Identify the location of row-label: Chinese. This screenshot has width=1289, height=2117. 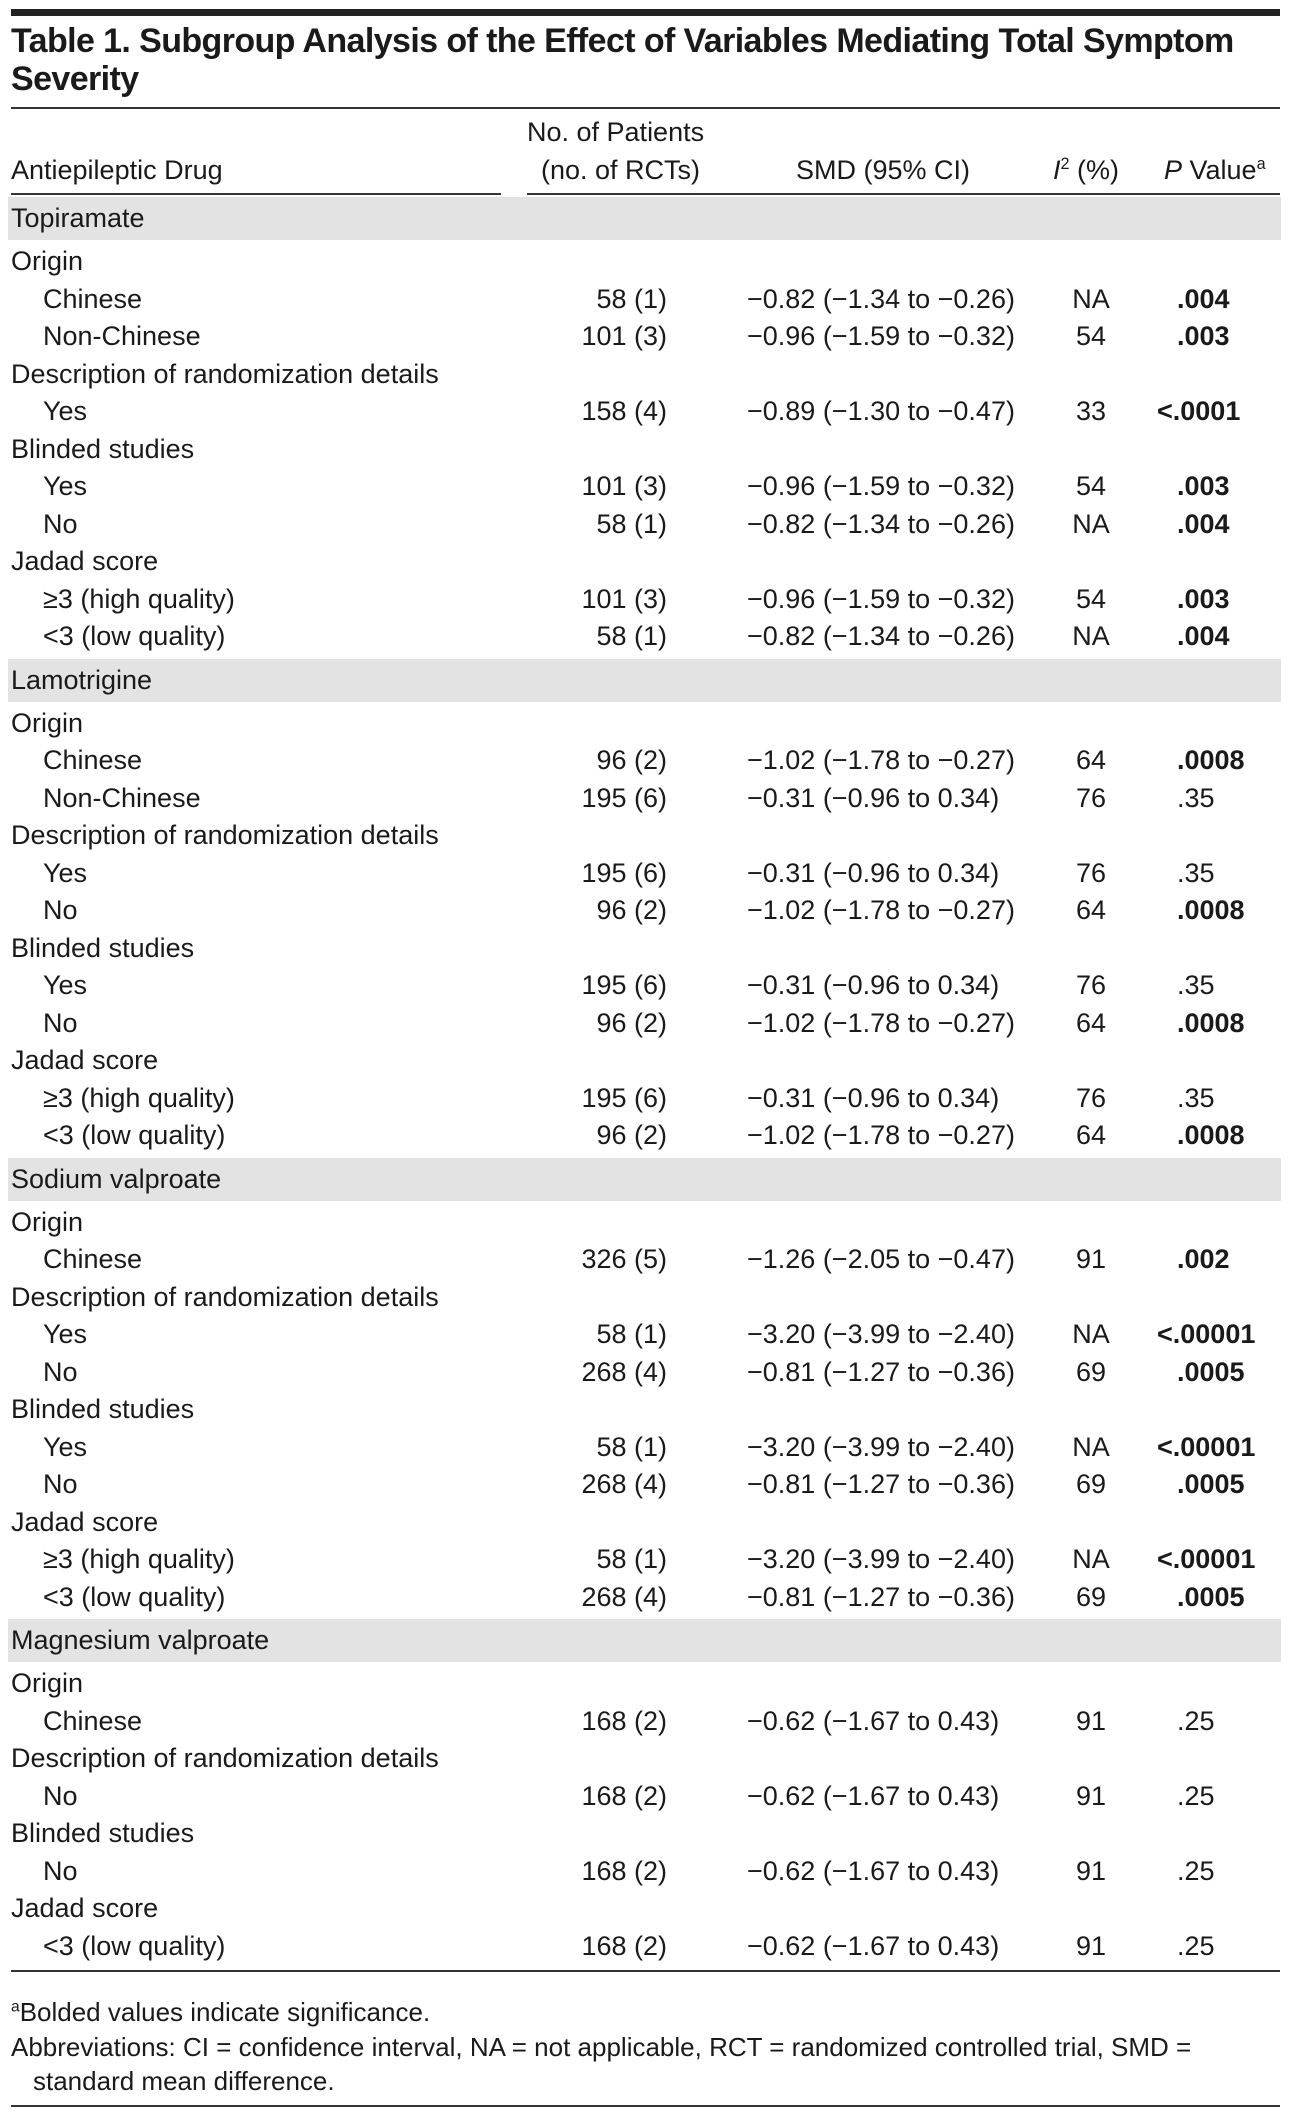
(93, 760).